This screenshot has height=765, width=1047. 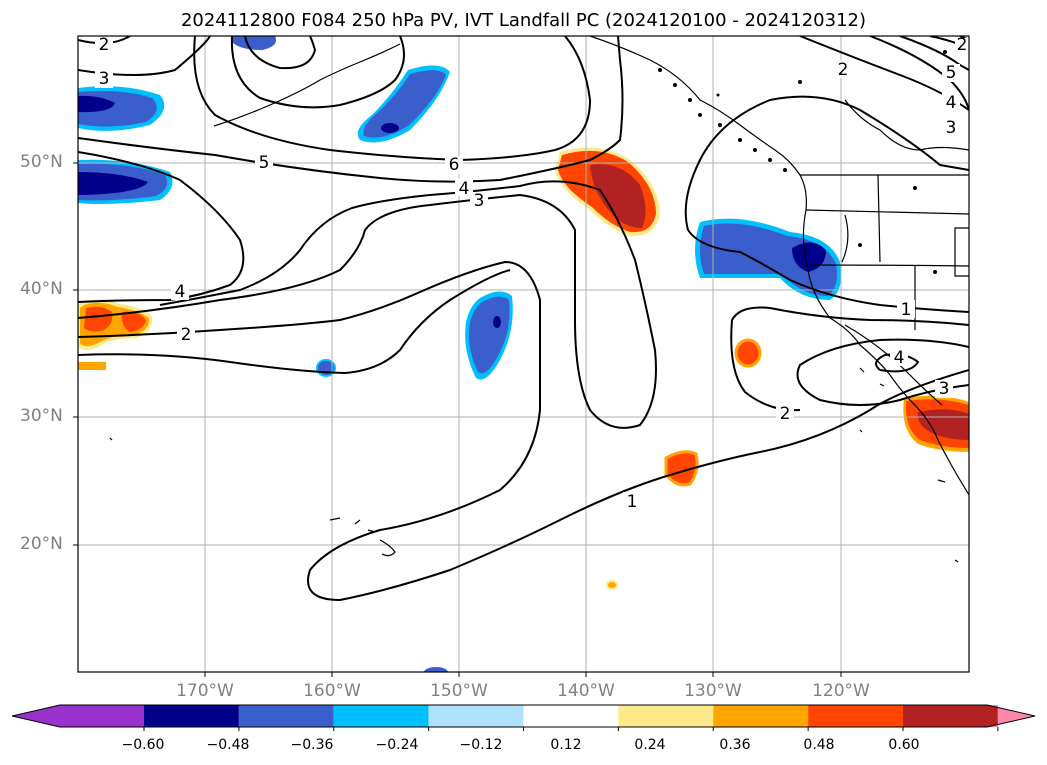 What do you see at coordinates (436, 669) in the screenshot?
I see `neg-region-bottom` at bounding box center [436, 669].